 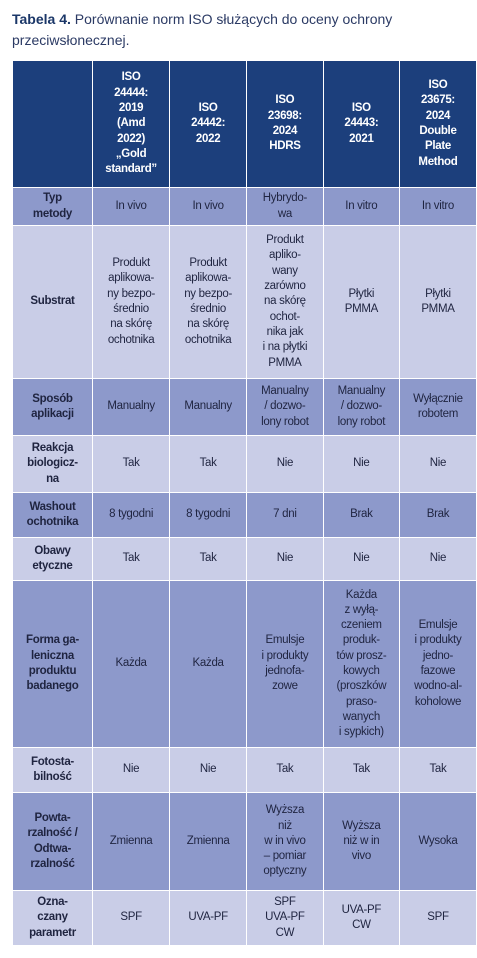 I want to click on row-label: Typ metody, so click(x=52, y=206).